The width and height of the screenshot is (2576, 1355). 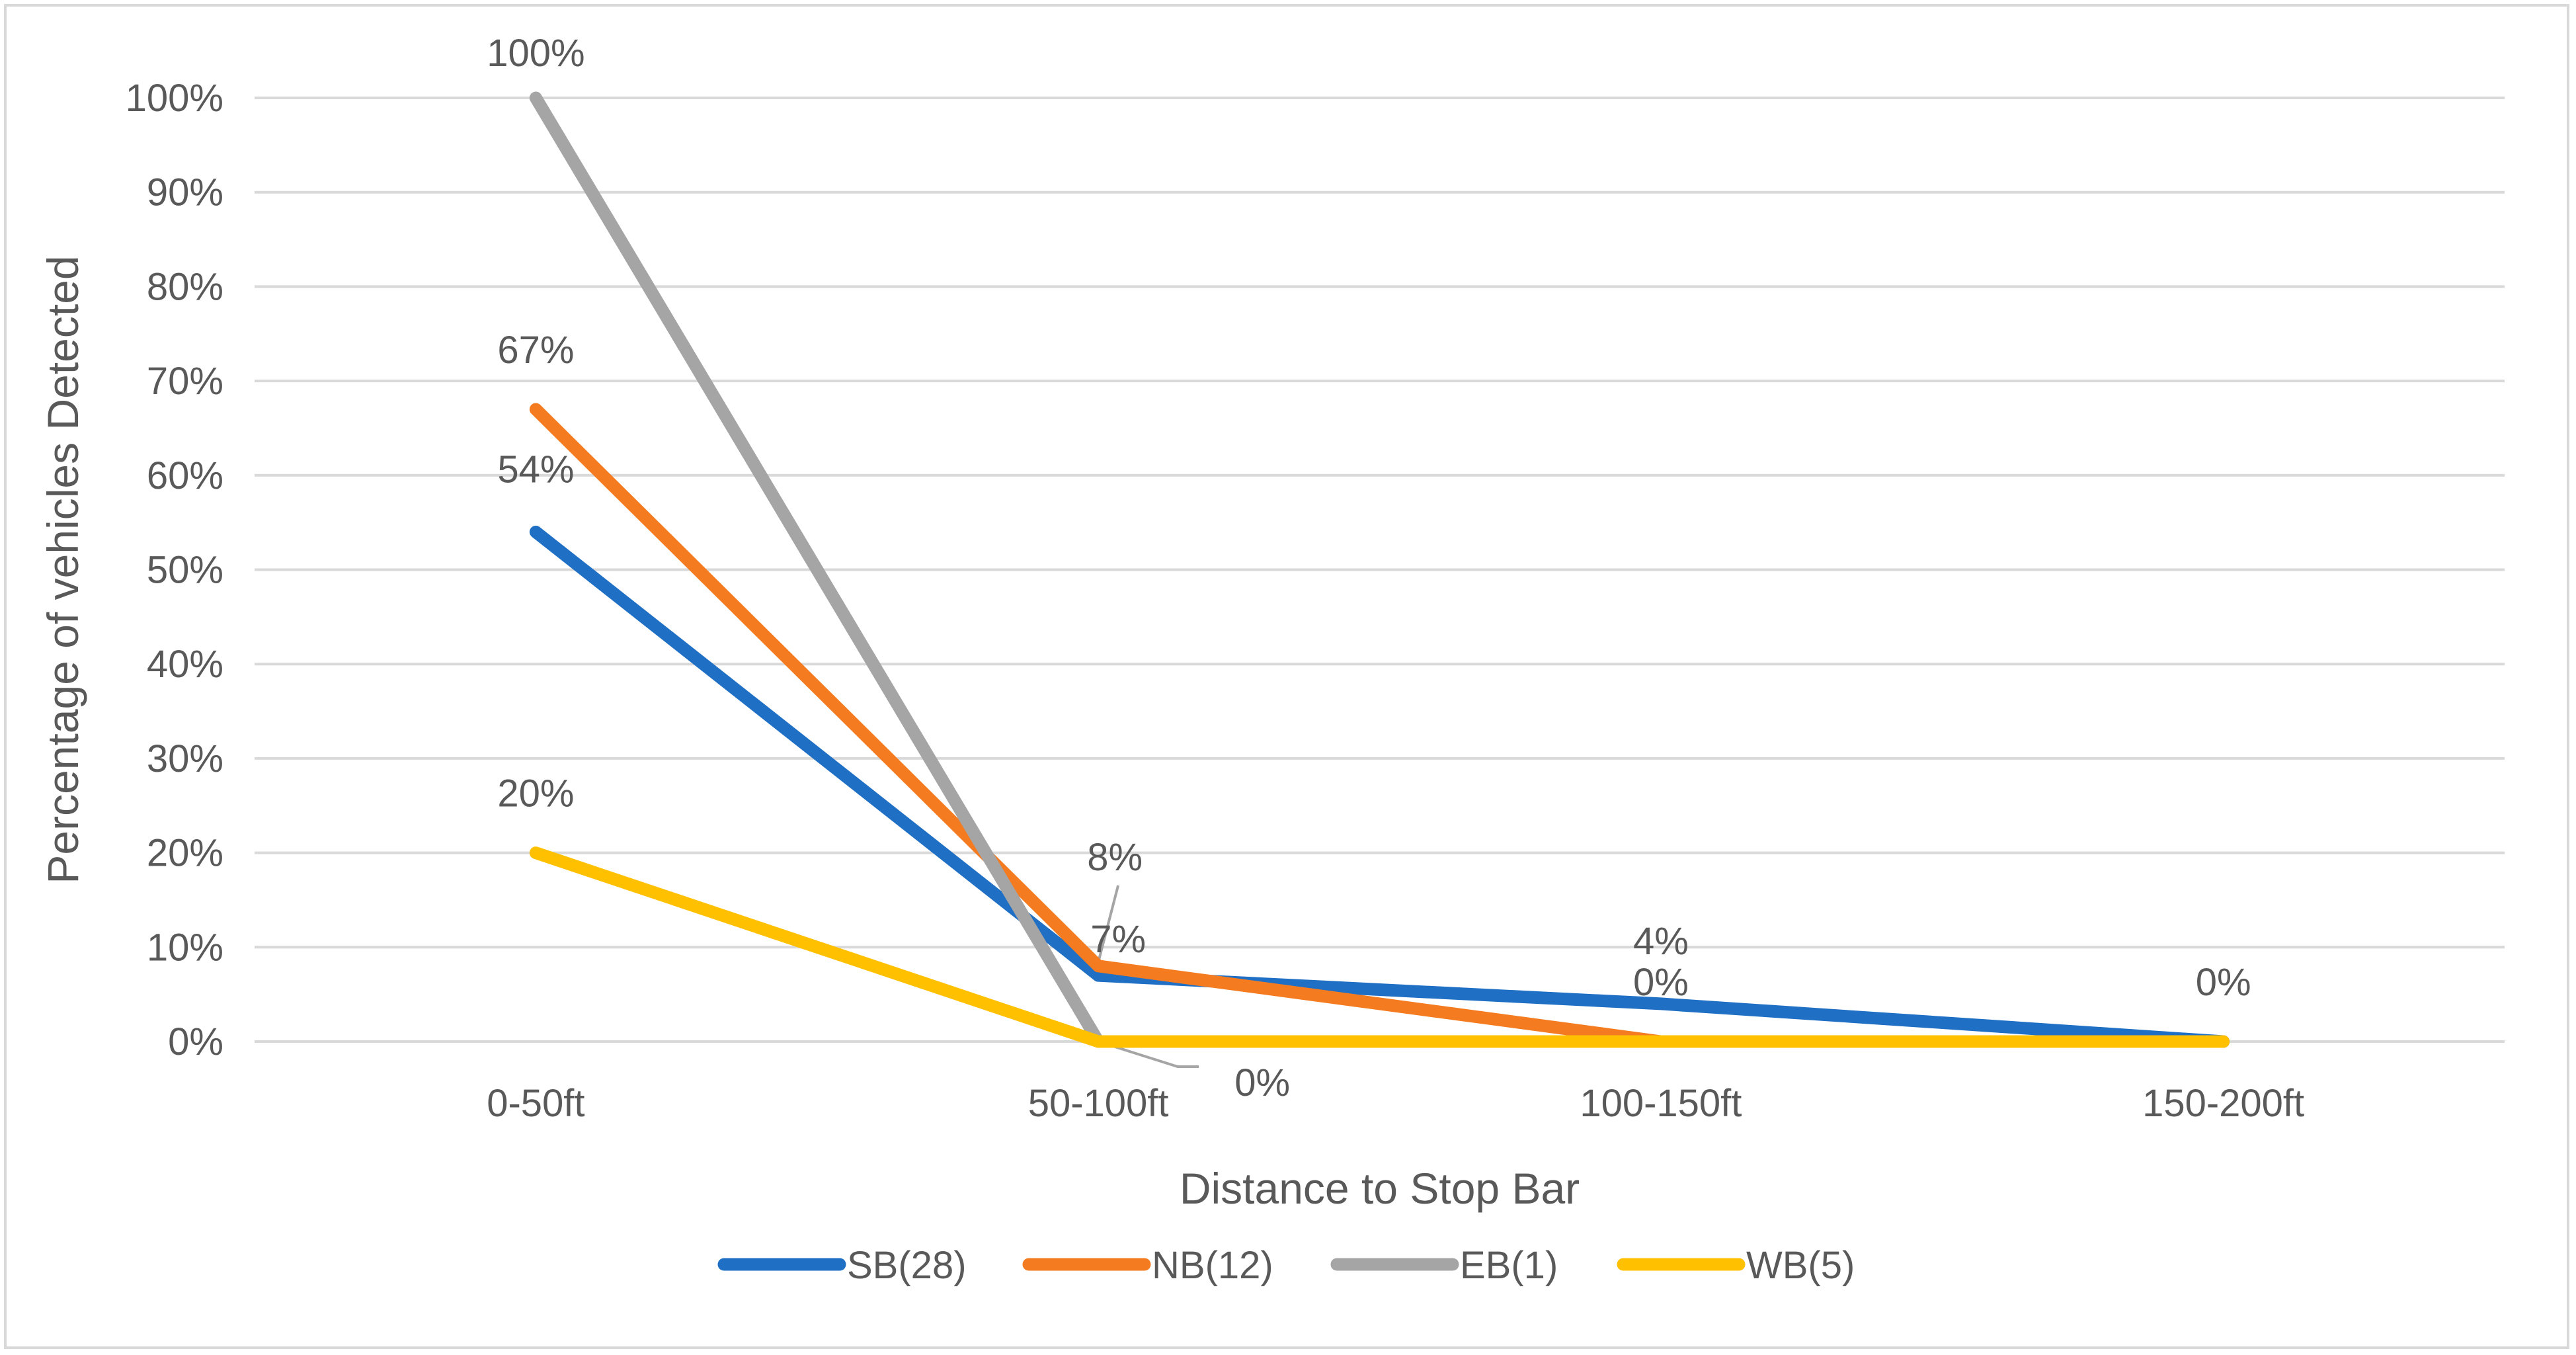 What do you see at coordinates (185, 286) in the screenshot?
I see `y-tick-label: 80%` at bounding box center [185, 286].